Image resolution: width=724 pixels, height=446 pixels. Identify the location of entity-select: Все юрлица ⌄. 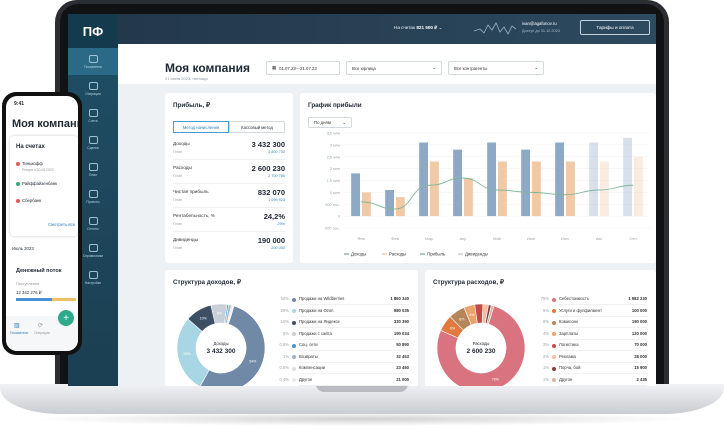
(394, 68).